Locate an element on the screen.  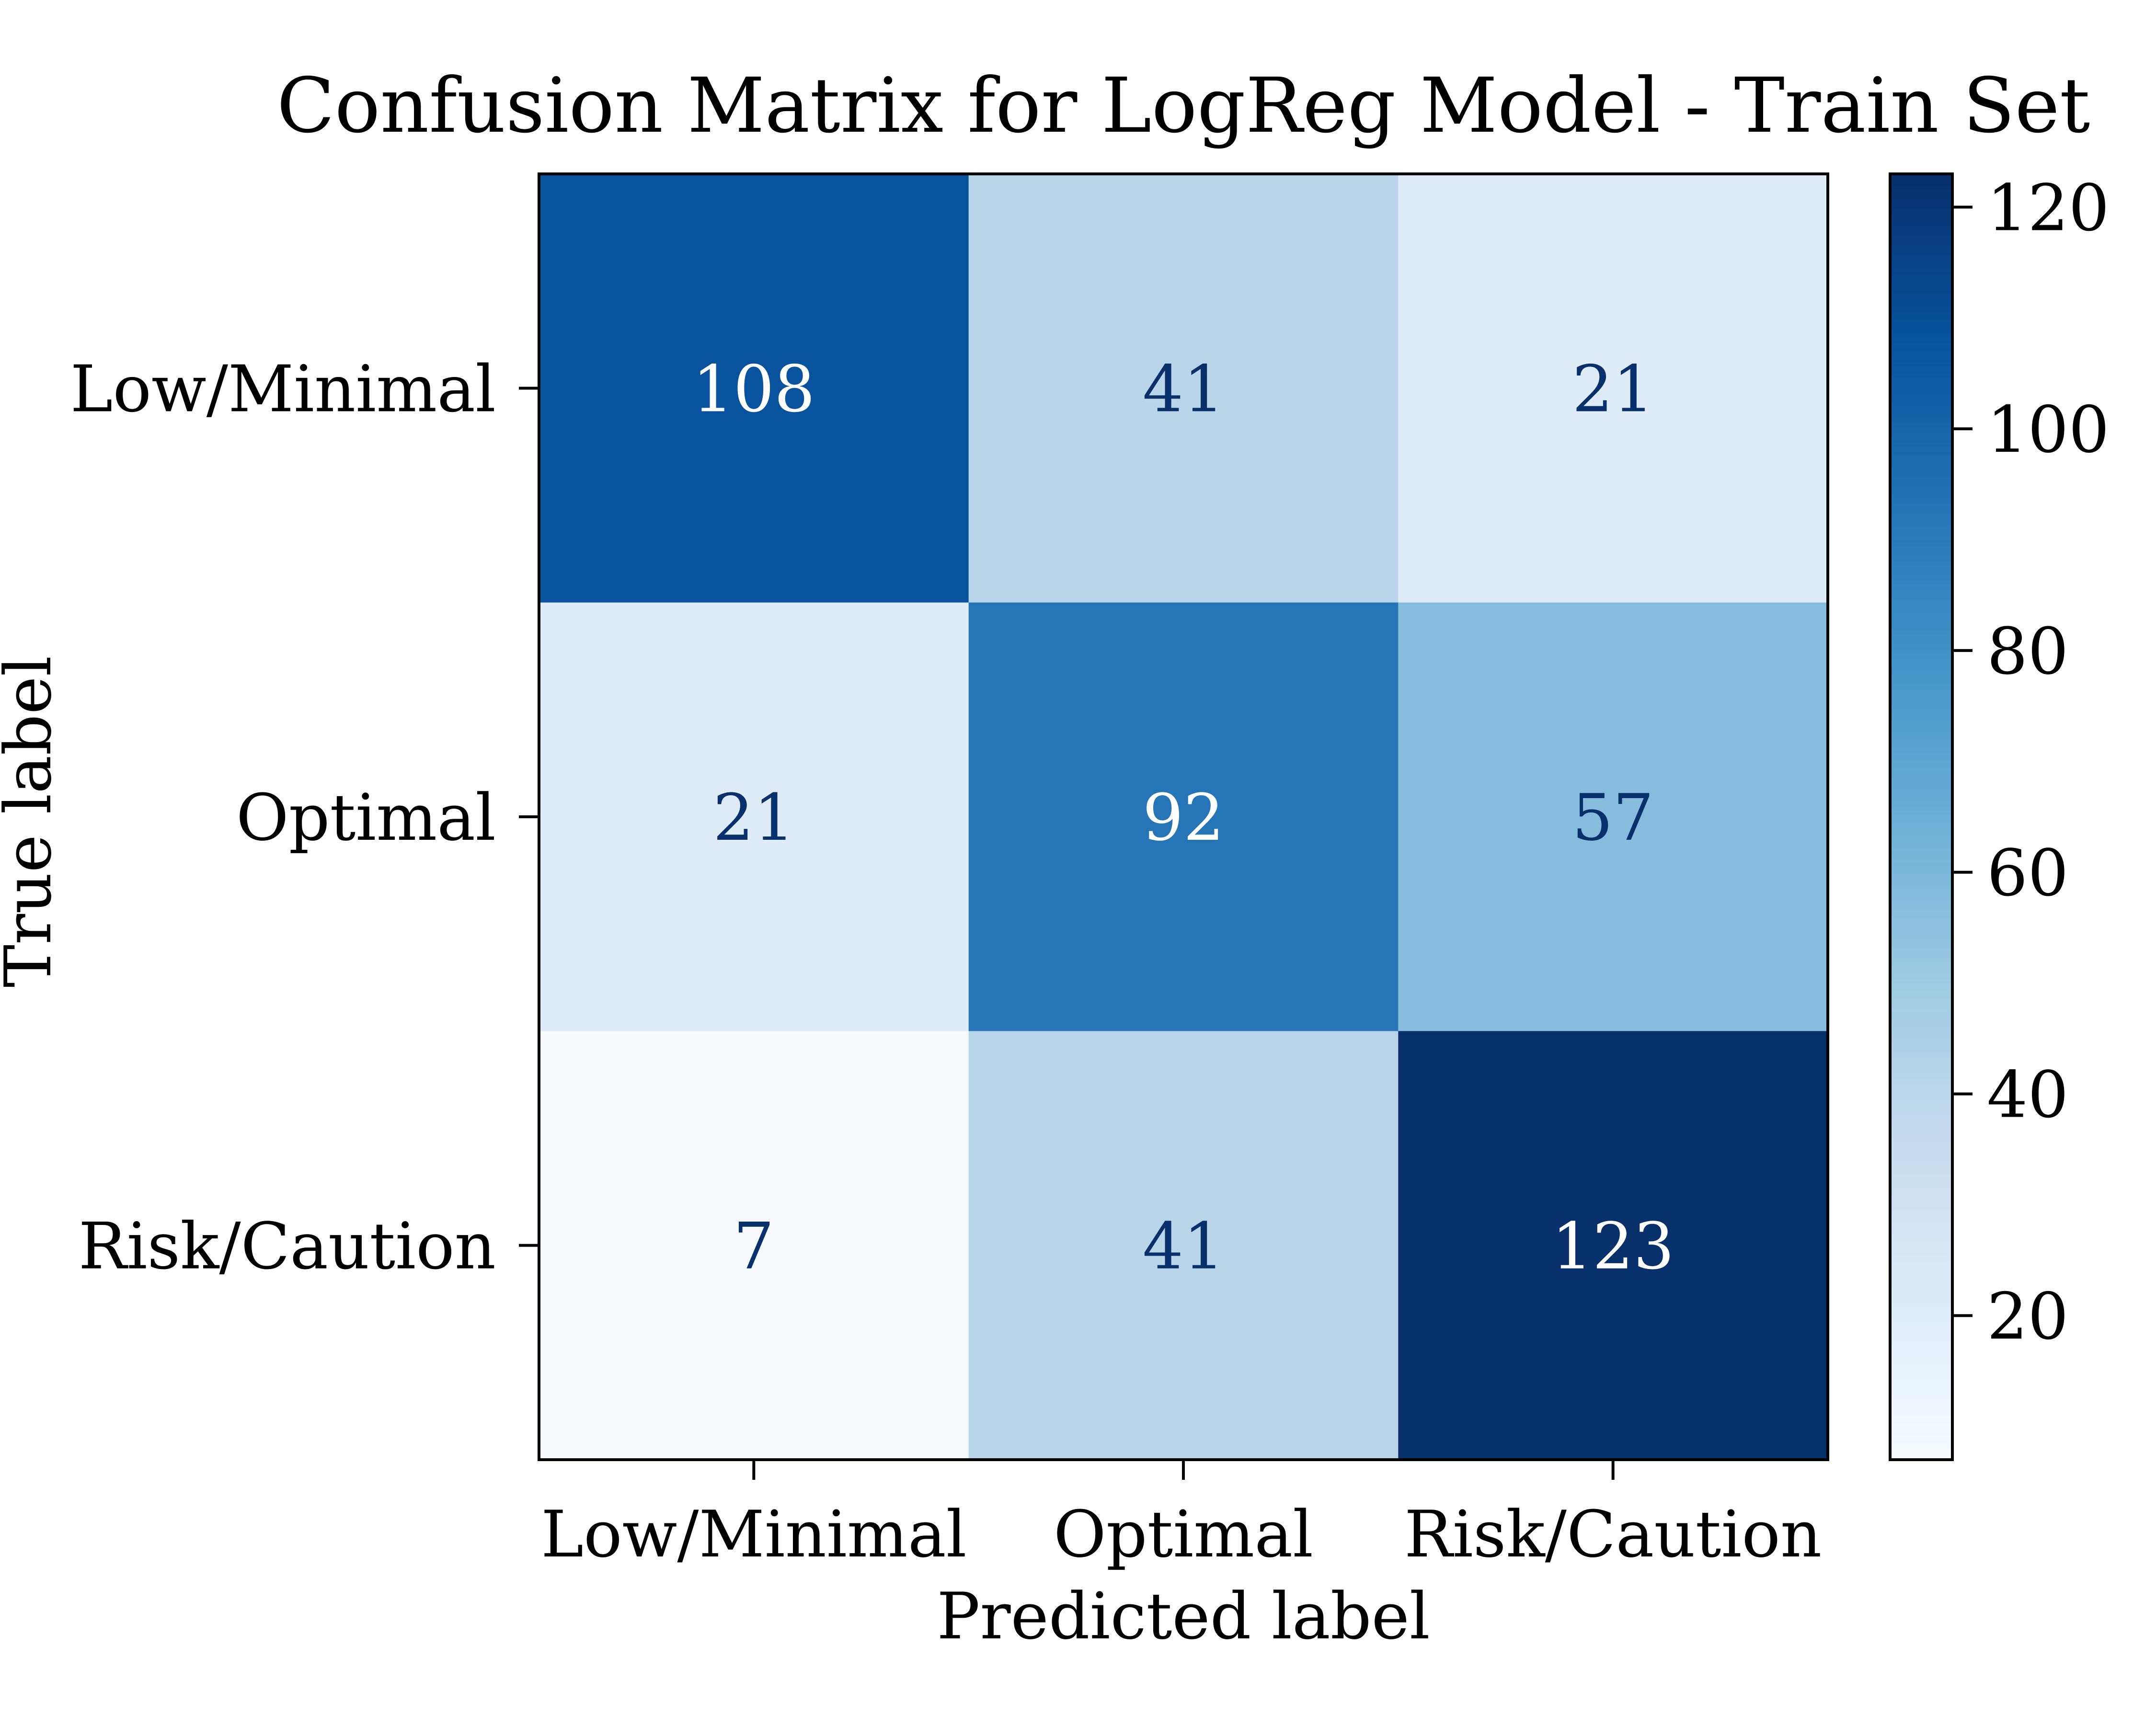
cell-value-label: 108 is located at coordinates (753, 389).